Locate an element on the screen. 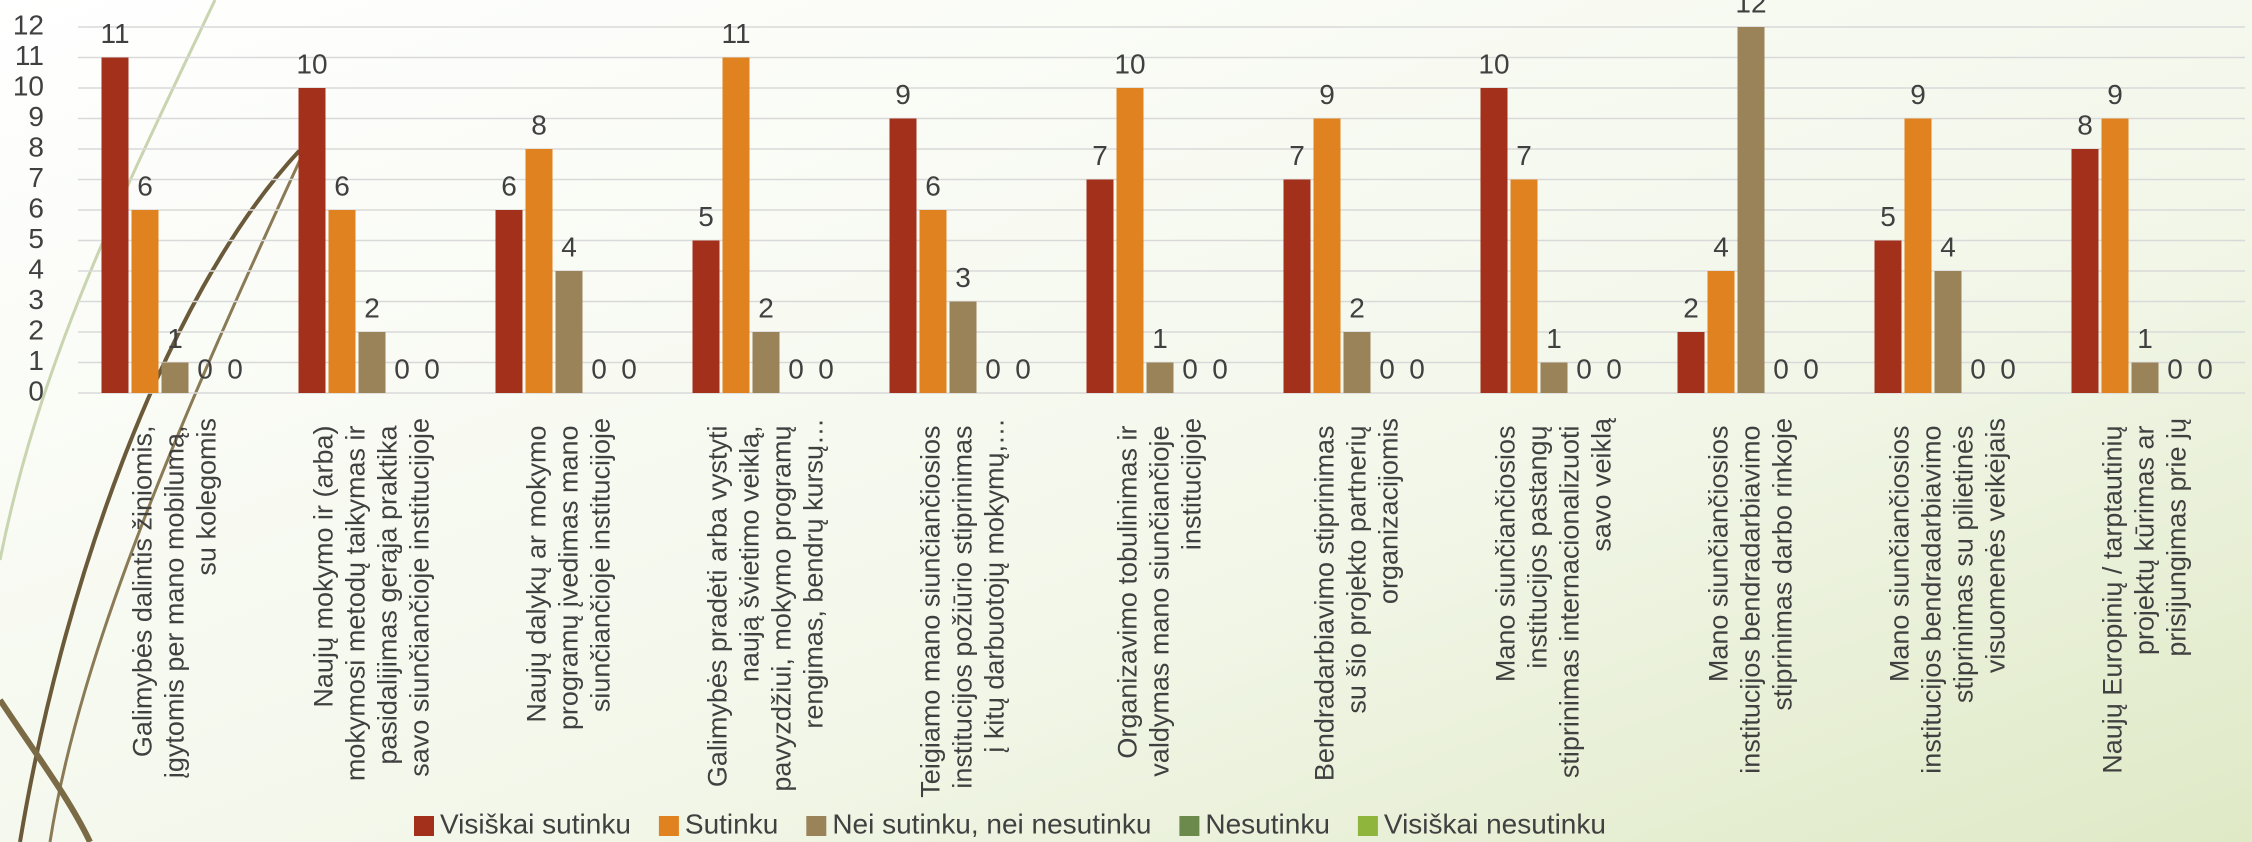 The image size is (2252, 842). y-tick-label: 4 is located at coordinates (36, 268).